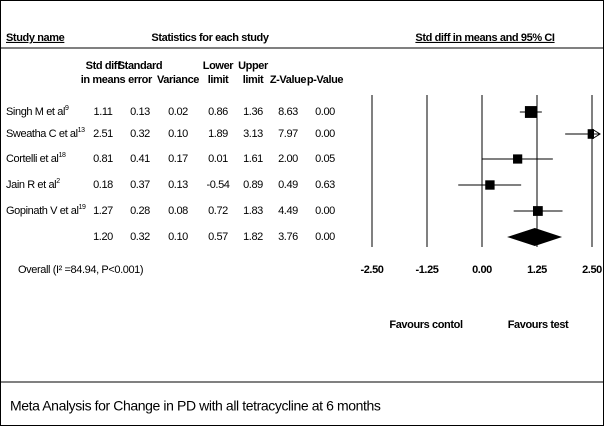  What do you see at coordinates (58, 181) in the screenshot?
I see `study-ref: 2` at bounding box center [58, 181].